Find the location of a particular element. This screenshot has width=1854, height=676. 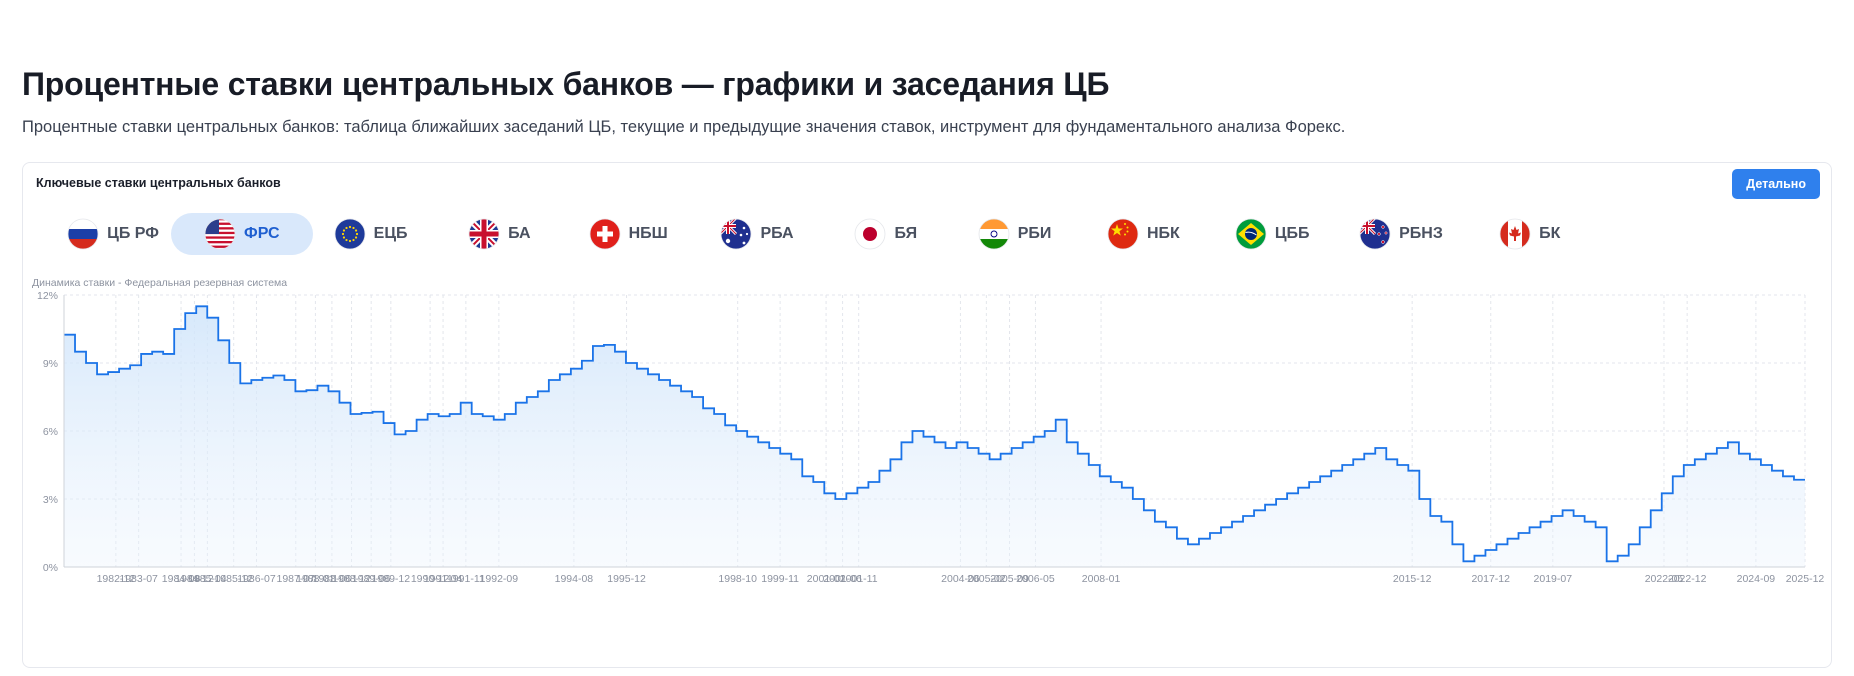

eu-flag-icon is located at coordinates (350, 234).